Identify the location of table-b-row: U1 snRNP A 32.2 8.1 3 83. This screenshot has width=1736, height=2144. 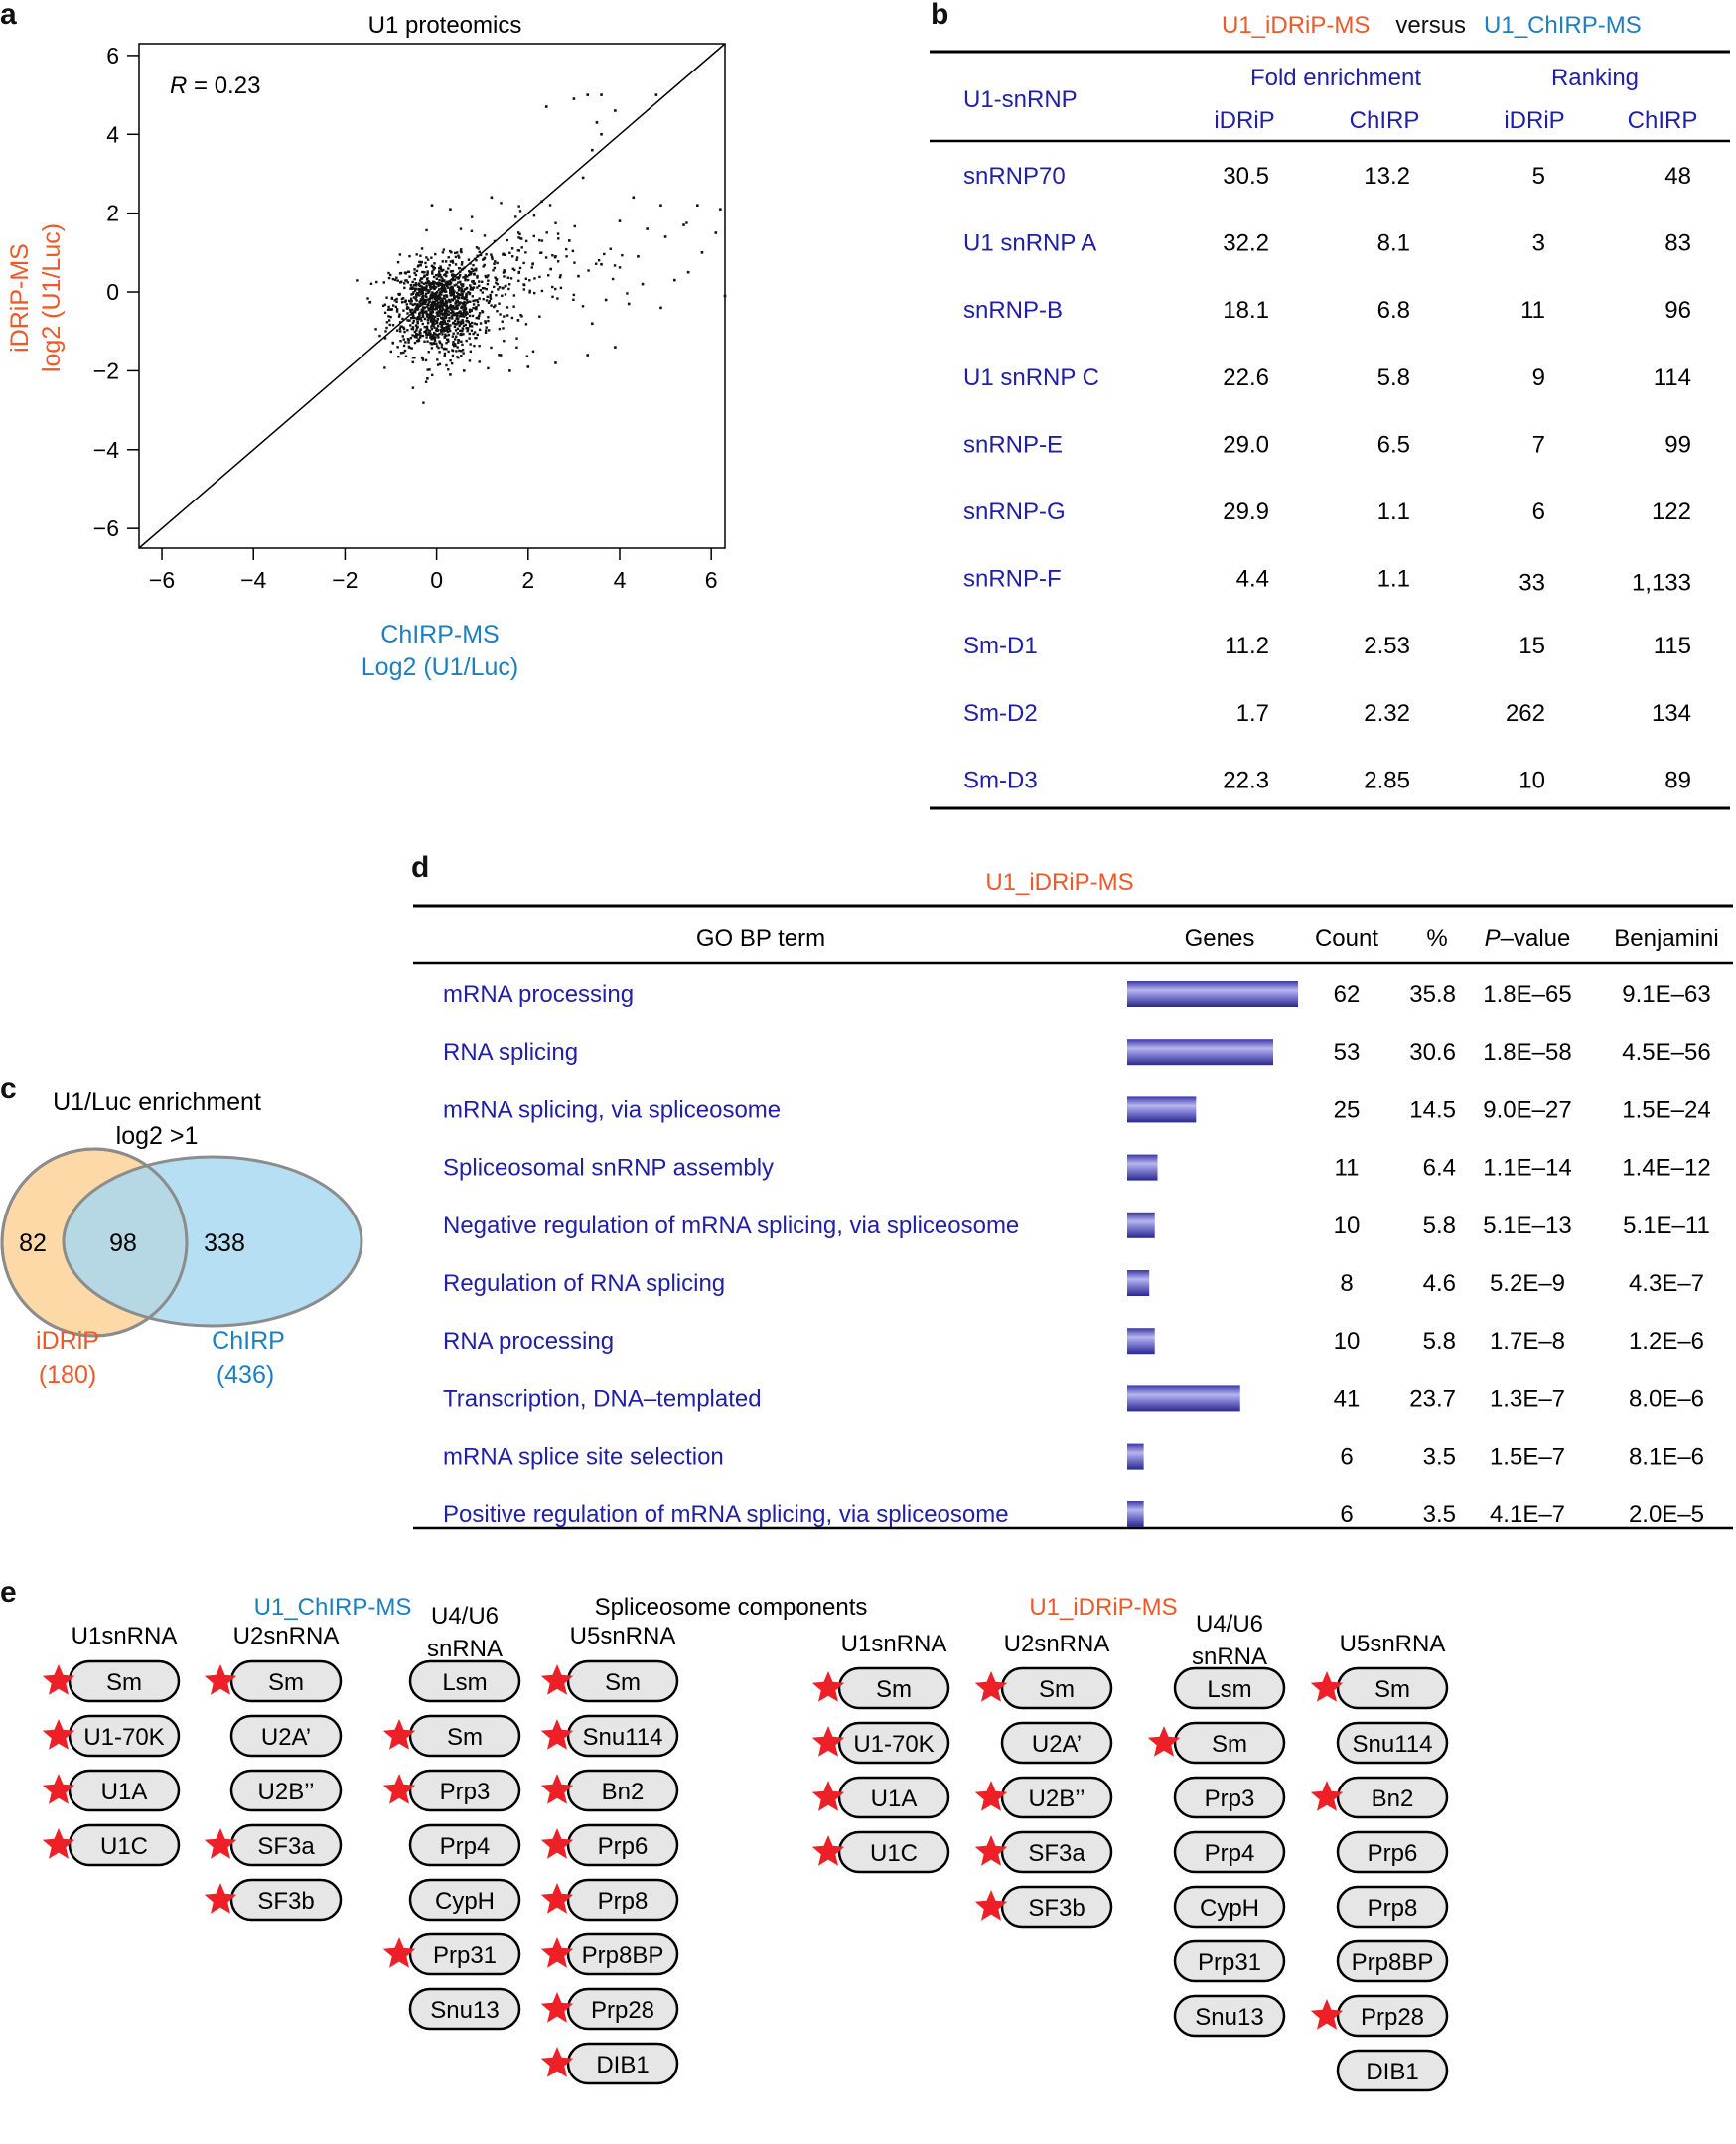
(1327, 243).